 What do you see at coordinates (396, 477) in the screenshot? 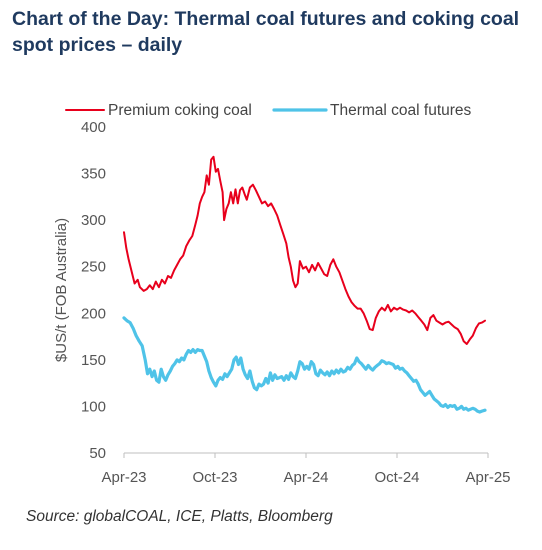
I see `x-tick-label: Oct-24` at bounding box center [396, 477].